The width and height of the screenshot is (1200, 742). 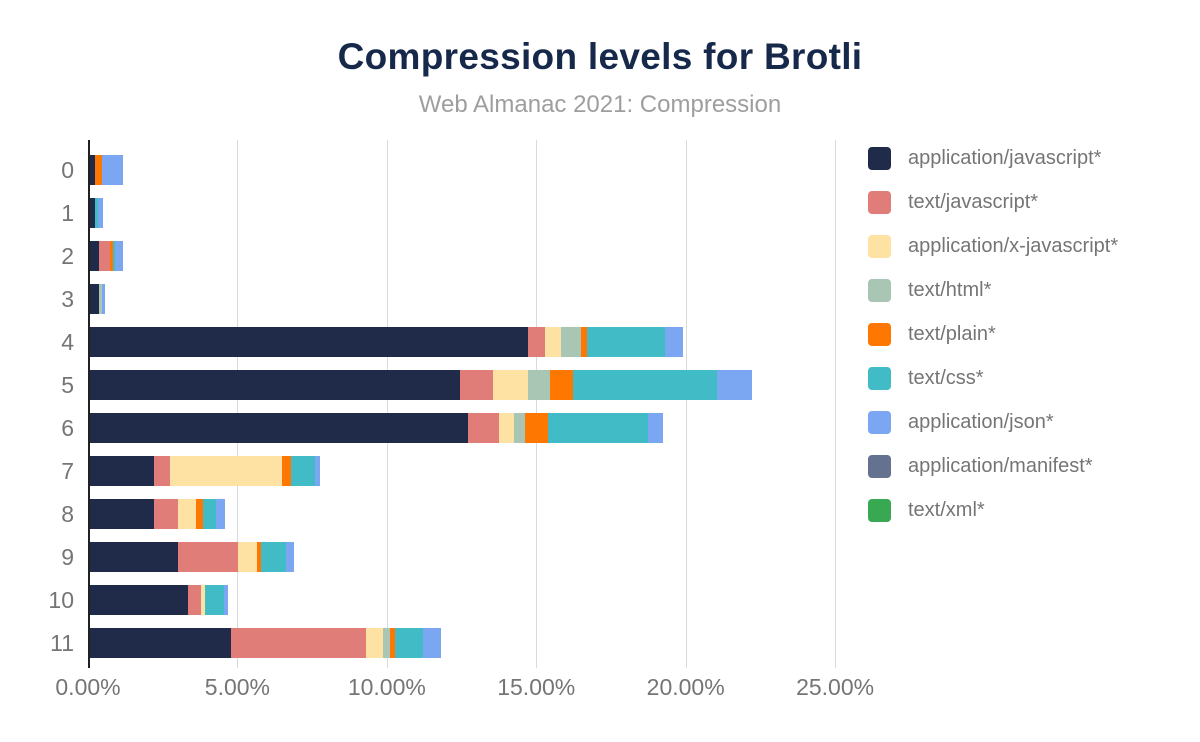 What do you see at coordinates (993, 334) in the screenshot?
I see `legend-item-text-plain: text/plain*` at bounding box center [993, 334].